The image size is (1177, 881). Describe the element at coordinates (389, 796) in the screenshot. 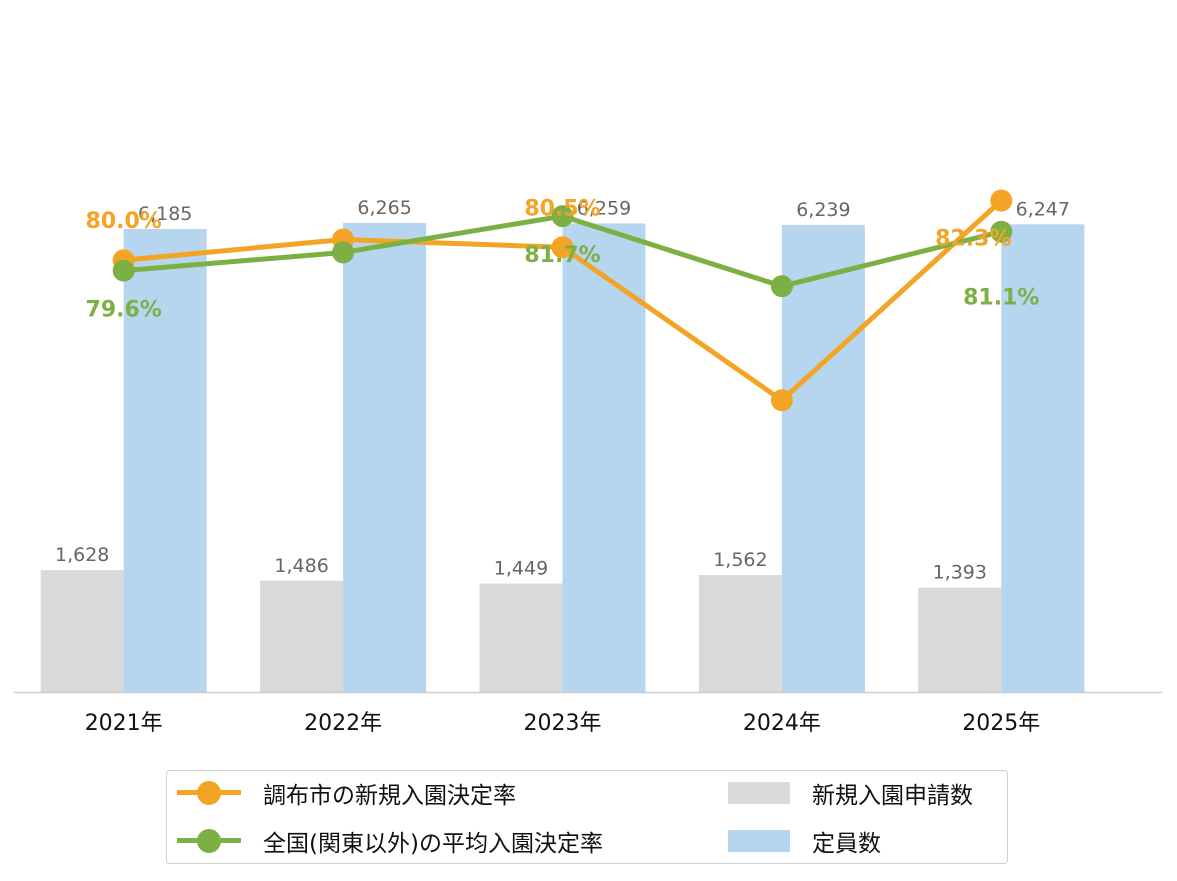

I see `legend-label-city-rate: 調布市の新規入園決定率` at that location.